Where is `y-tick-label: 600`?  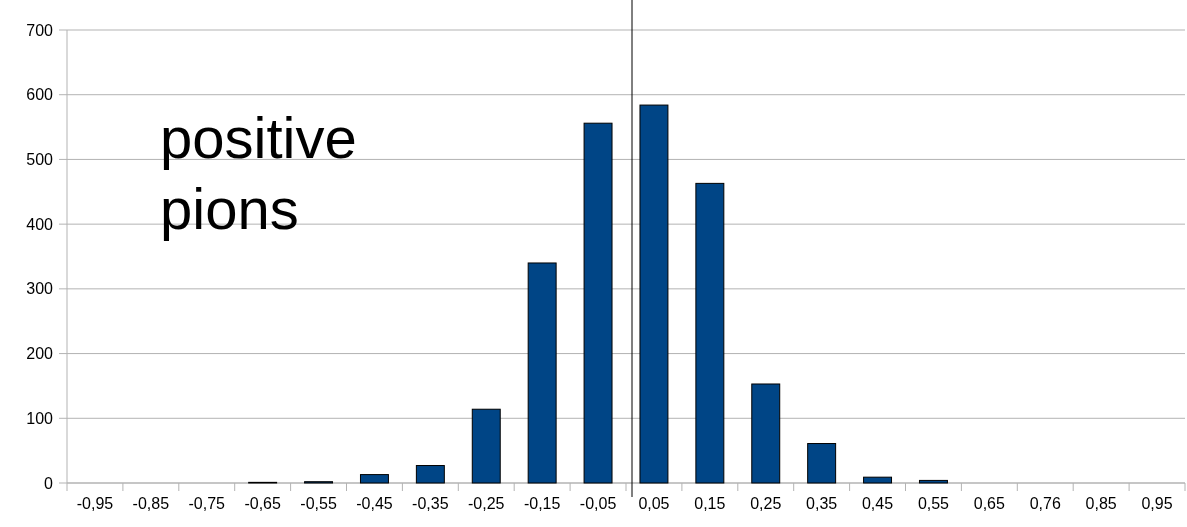 y-tick-label: 600 is located at coordinates (40, 95).